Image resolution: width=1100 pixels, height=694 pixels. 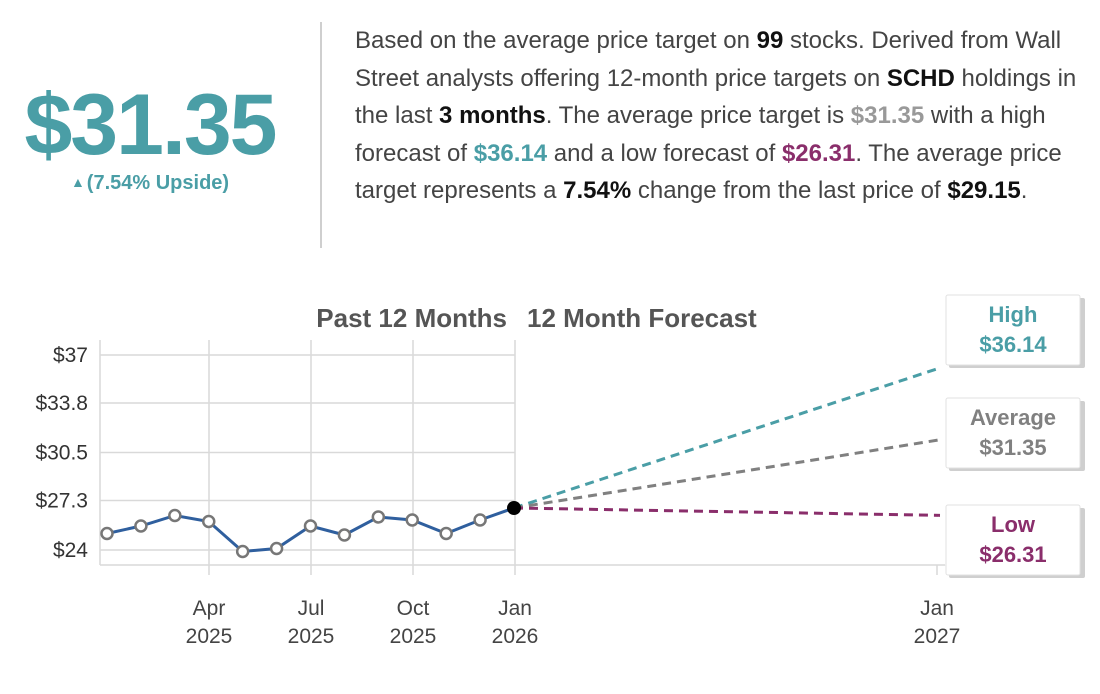 I want to click on y-tick-label: $30.5, so click(x=61, y=453).